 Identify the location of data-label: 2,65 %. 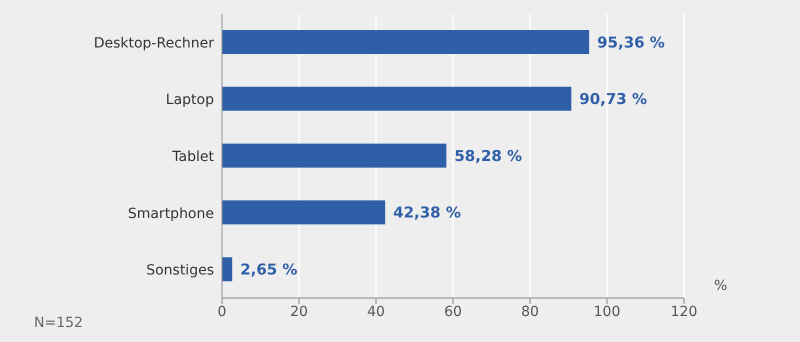
(269, 269).